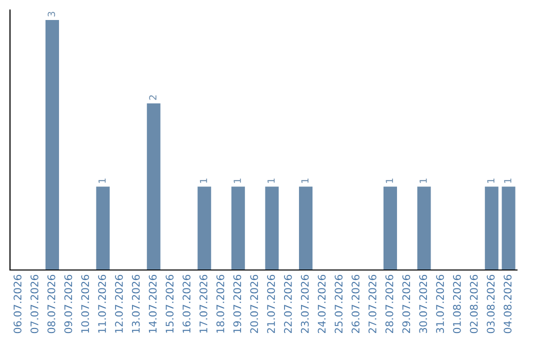  What do you see at coordinates (254, 304) in the screenshot?
I see `x-tick-label: 20.07.2026` at bounding box center [254, 304].